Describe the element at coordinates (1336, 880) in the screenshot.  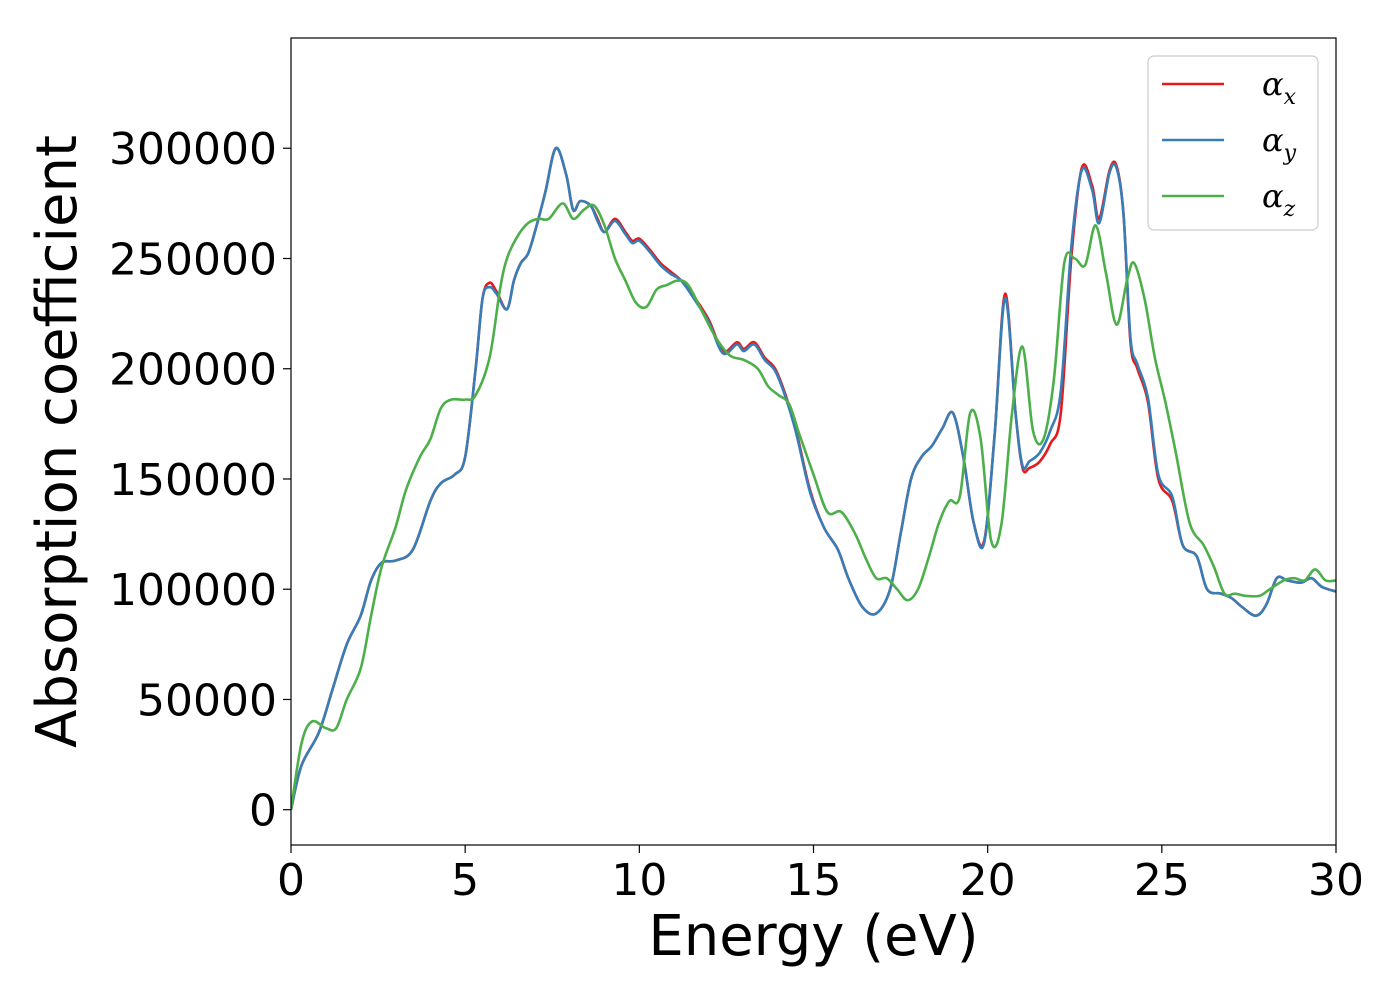
I see `x-tick-label: 30` at that location.